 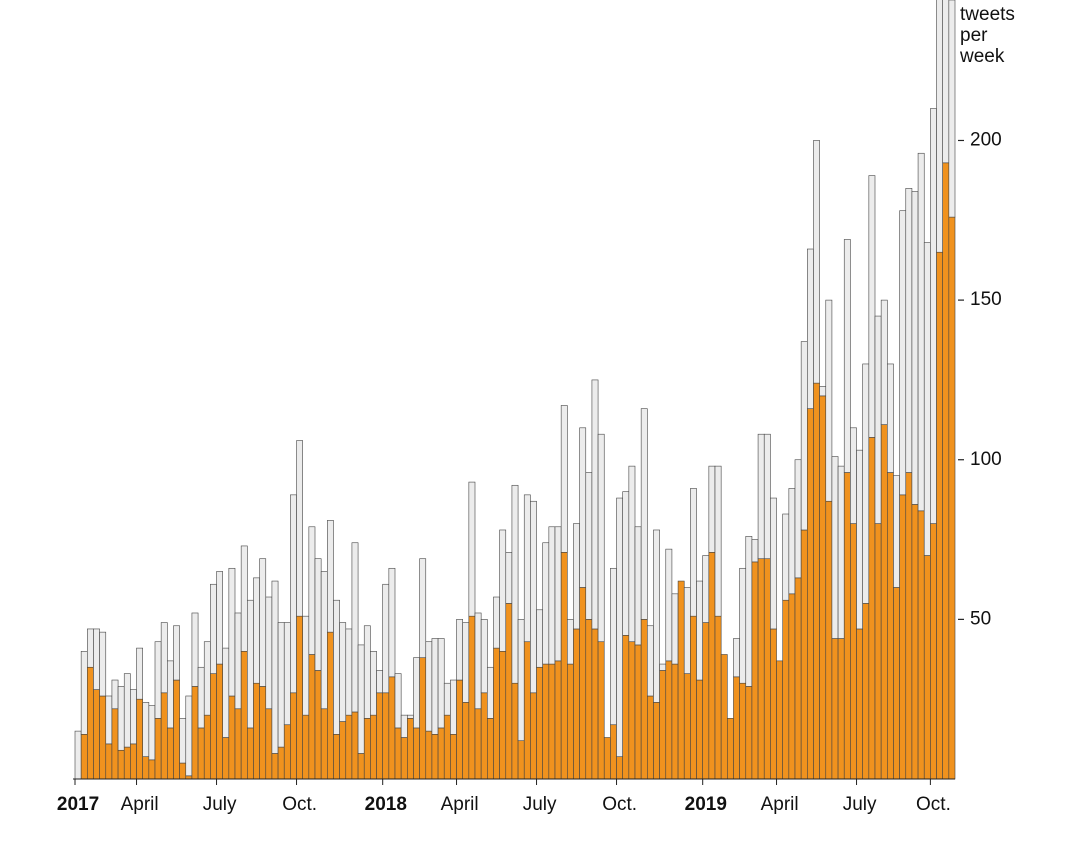 I want to click on y-tick-label: 100, so click(x=986, y=459).